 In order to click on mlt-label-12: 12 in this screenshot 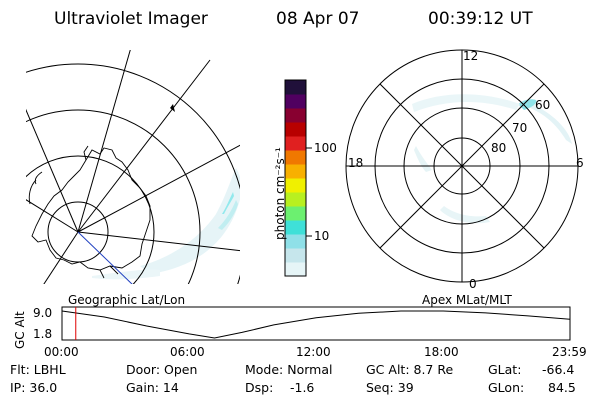, I will do `click(471, 56)`.